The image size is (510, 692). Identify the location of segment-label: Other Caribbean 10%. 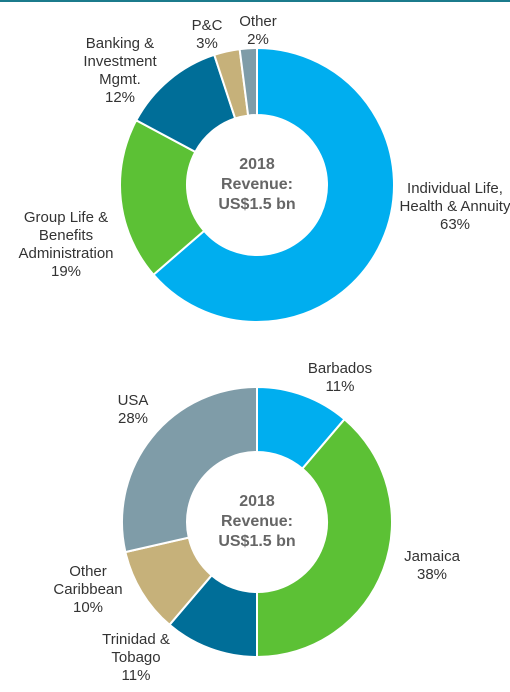
(88, 590).